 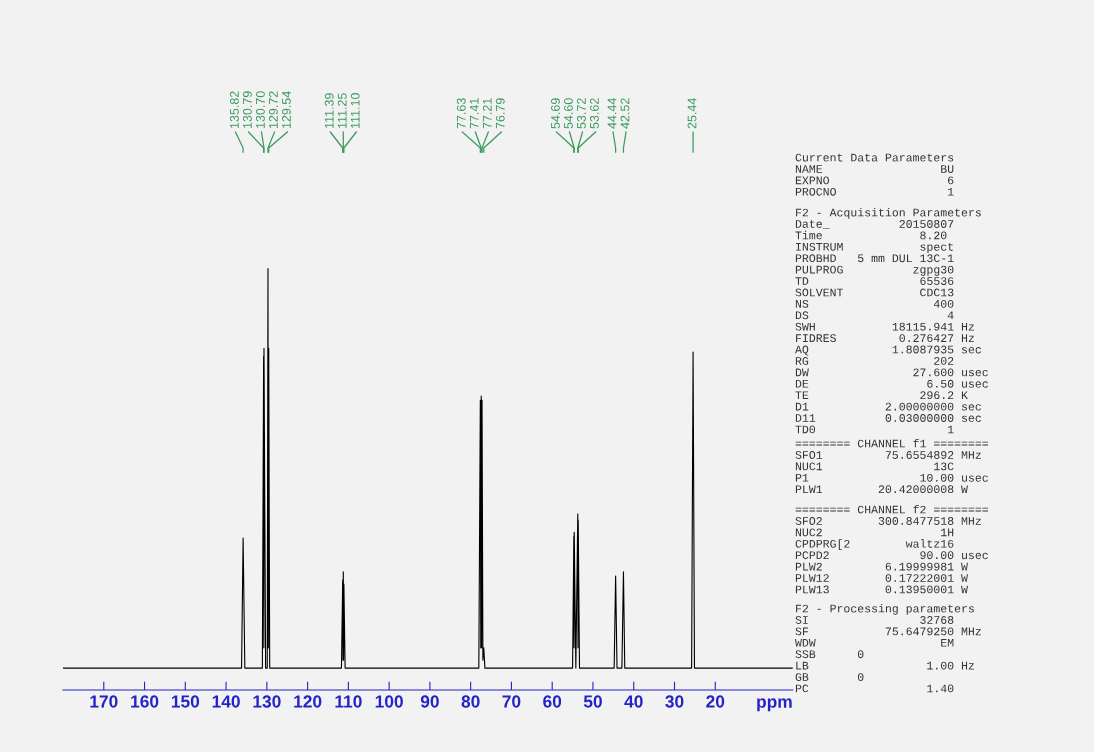 What do you see at coordinates (511, 701) in the screenshot?
I see `x-tick-label: 70` at bounding box center [511, 701].